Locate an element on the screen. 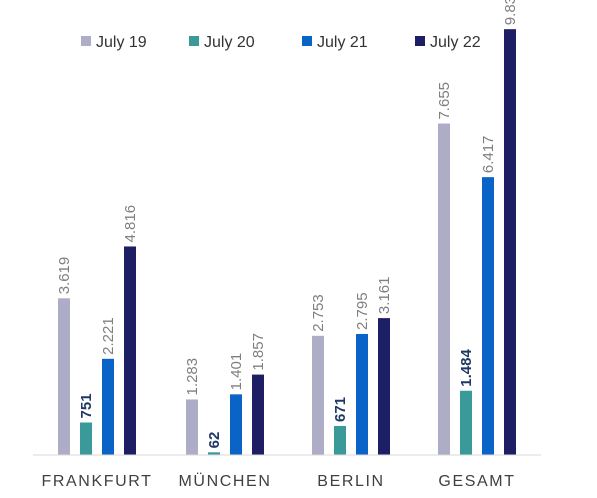 The image size is (597, 498). data-label-münchen-4: 1.857 is located at coordinates (258, 352).